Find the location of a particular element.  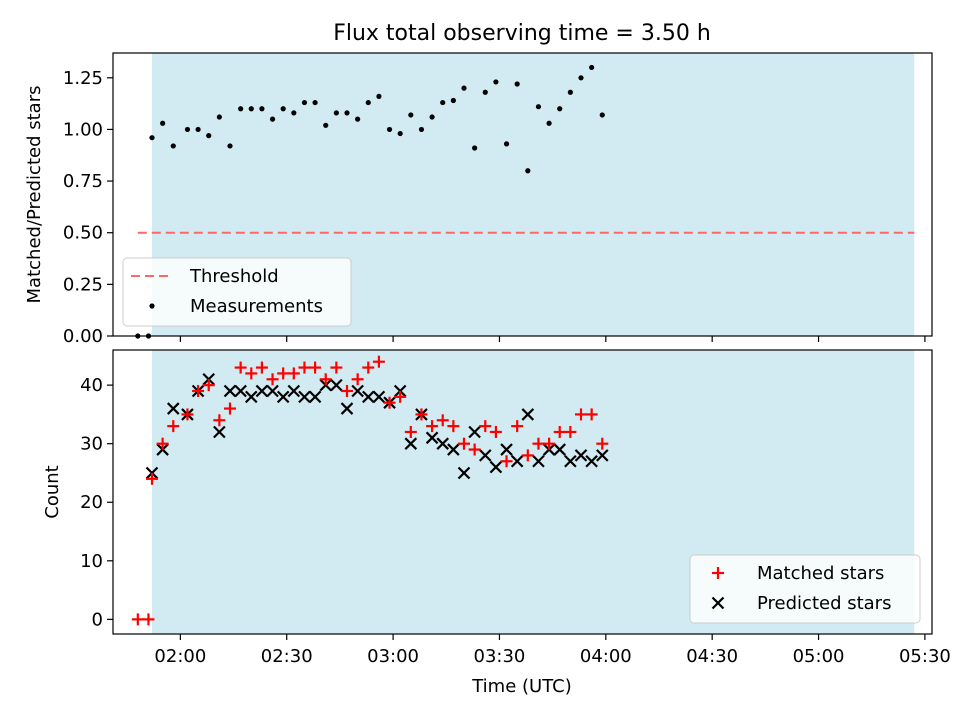

bottom-legend-box is located at coordinates (805, 589).